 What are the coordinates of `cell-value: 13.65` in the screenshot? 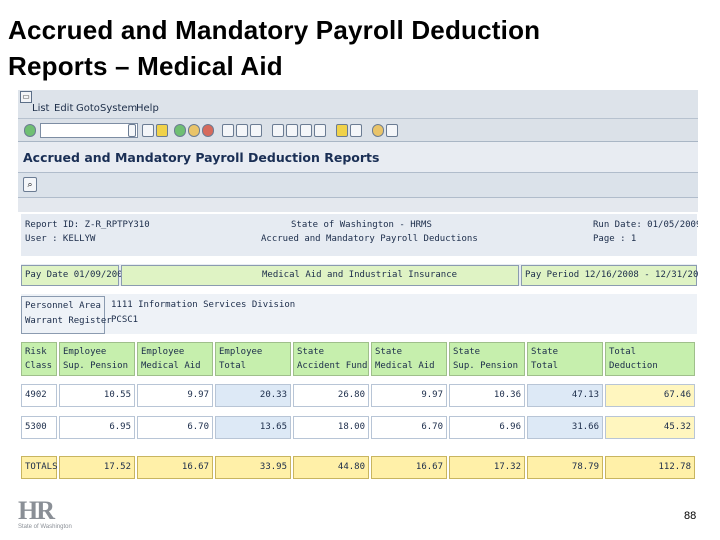 It's located at (273, 427).